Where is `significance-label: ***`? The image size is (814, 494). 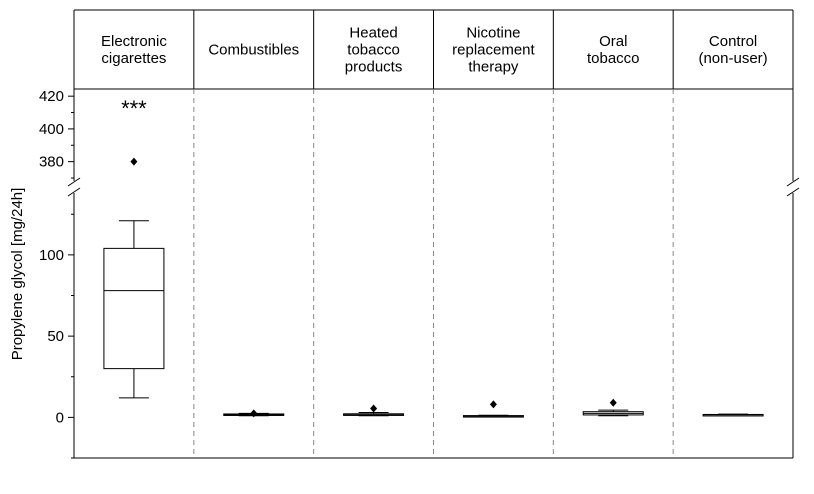
significance-label: *** is located at coordinates (134, 108).